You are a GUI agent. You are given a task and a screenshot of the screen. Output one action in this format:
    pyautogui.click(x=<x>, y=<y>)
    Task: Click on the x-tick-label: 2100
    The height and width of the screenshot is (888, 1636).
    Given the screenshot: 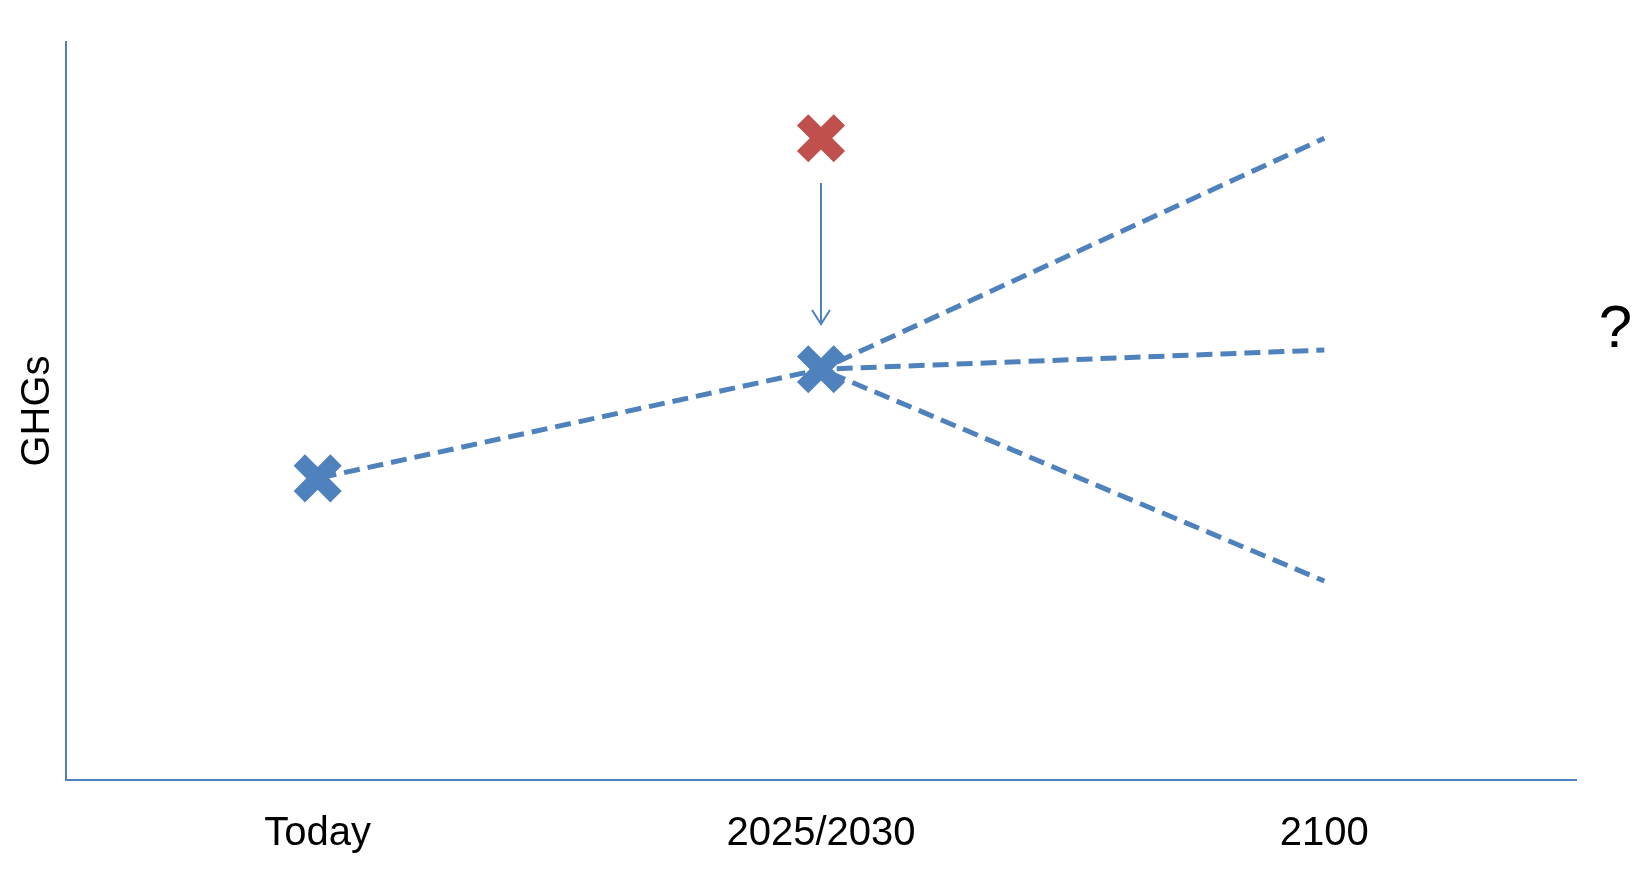 What is the action you would take?
    pyautogui.click(x=1324, y=831)
    